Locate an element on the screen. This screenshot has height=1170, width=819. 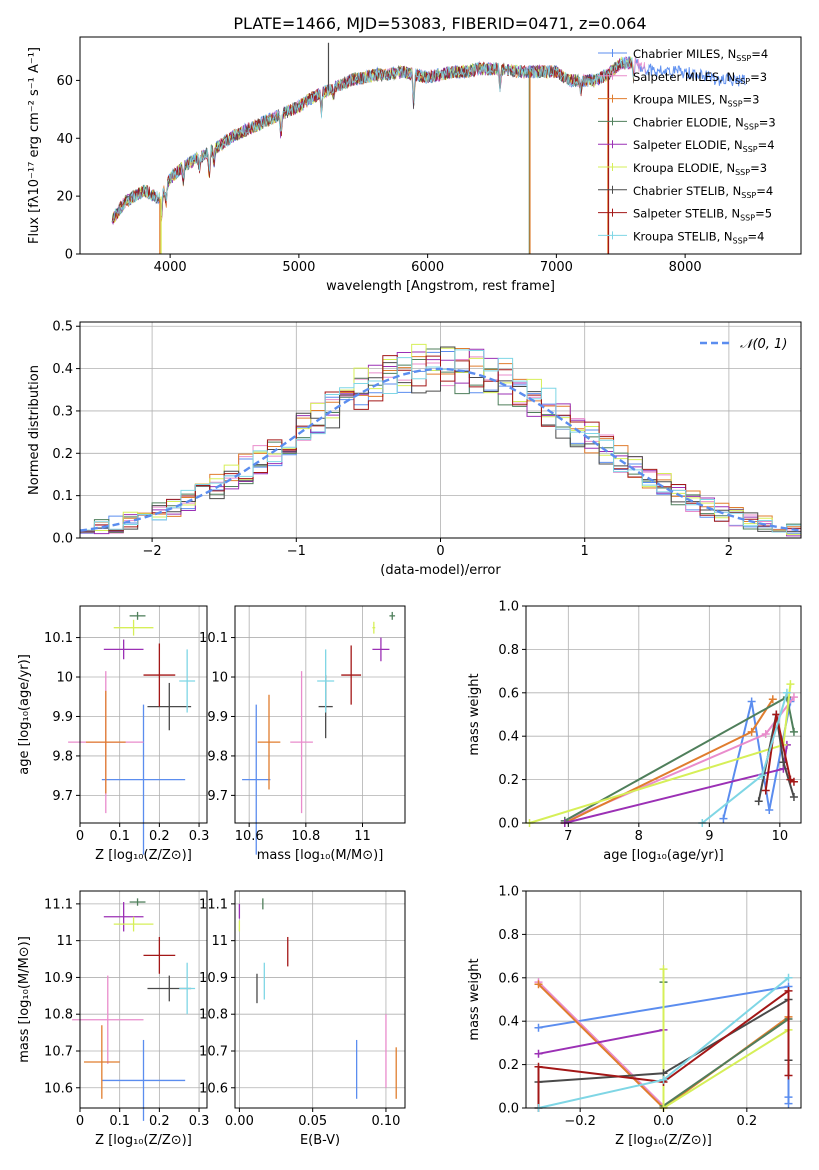
y-tick-label: 0.5 is located at coordinates (62, 327).